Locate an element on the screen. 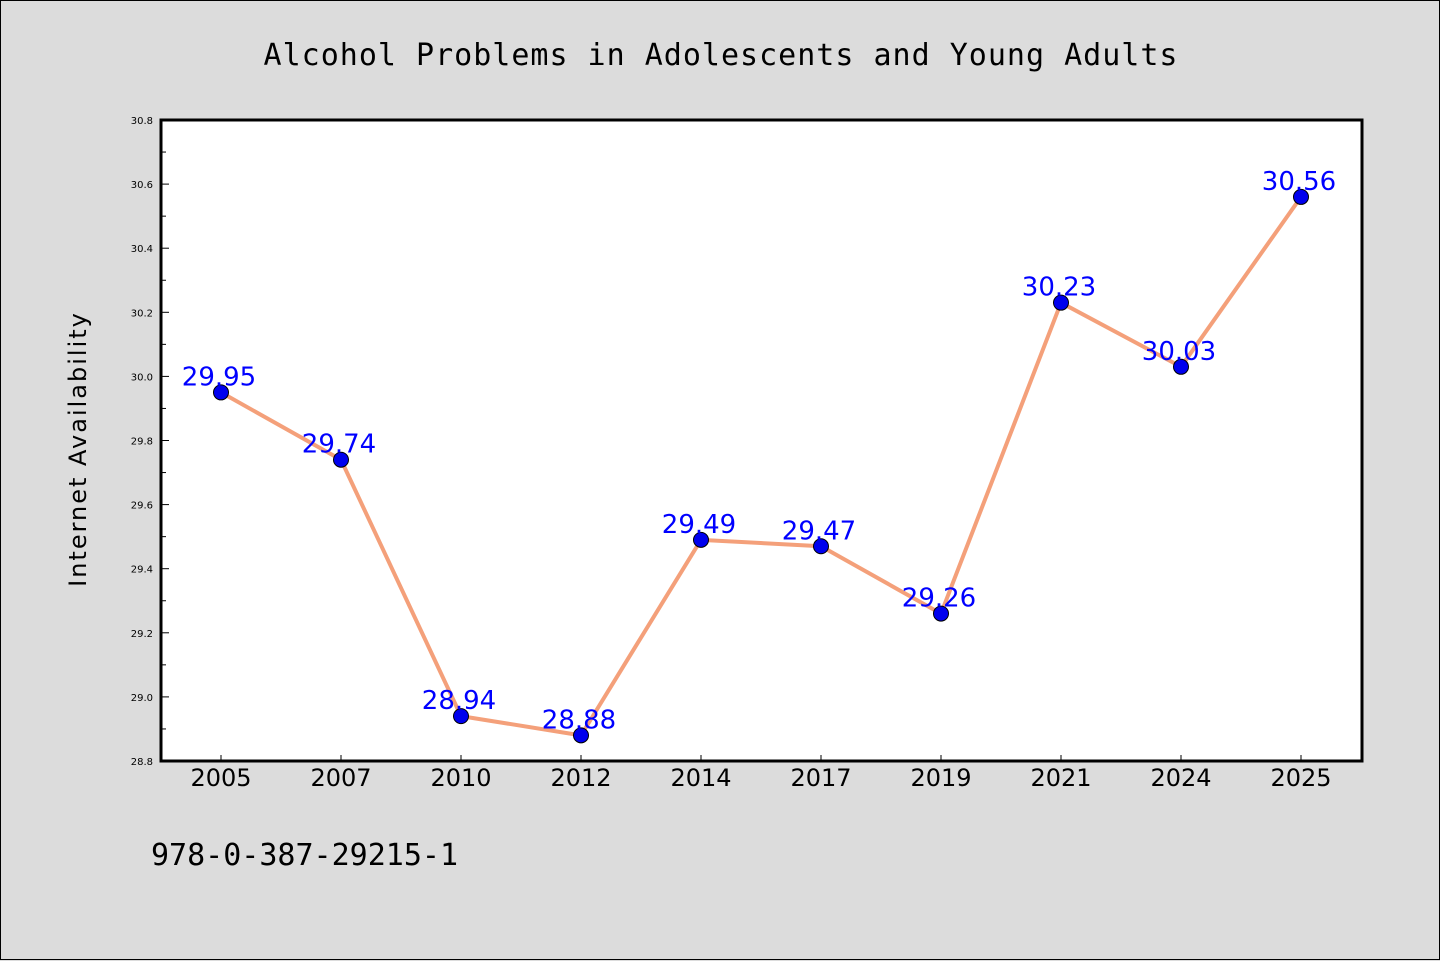 The image size is (1440, 961). data-label: 30.56 is located at coordinates (1299, 182).